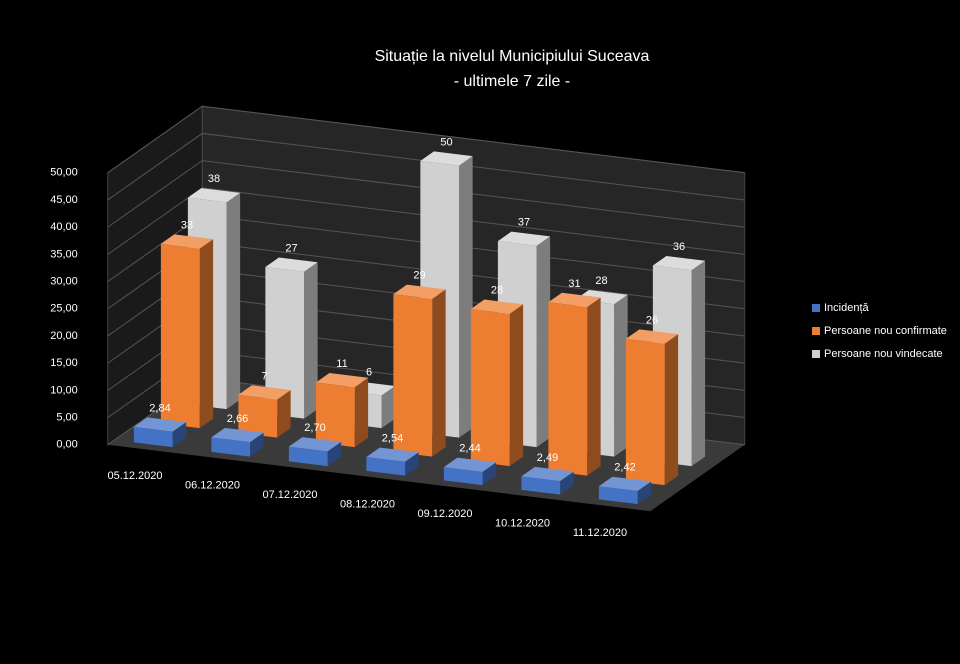 This screenshot has width=960, height=664. Describe the element at coordinates (883, 354) in the screenshot. I see `legend-label: Persoane nou vindecate` at that location.